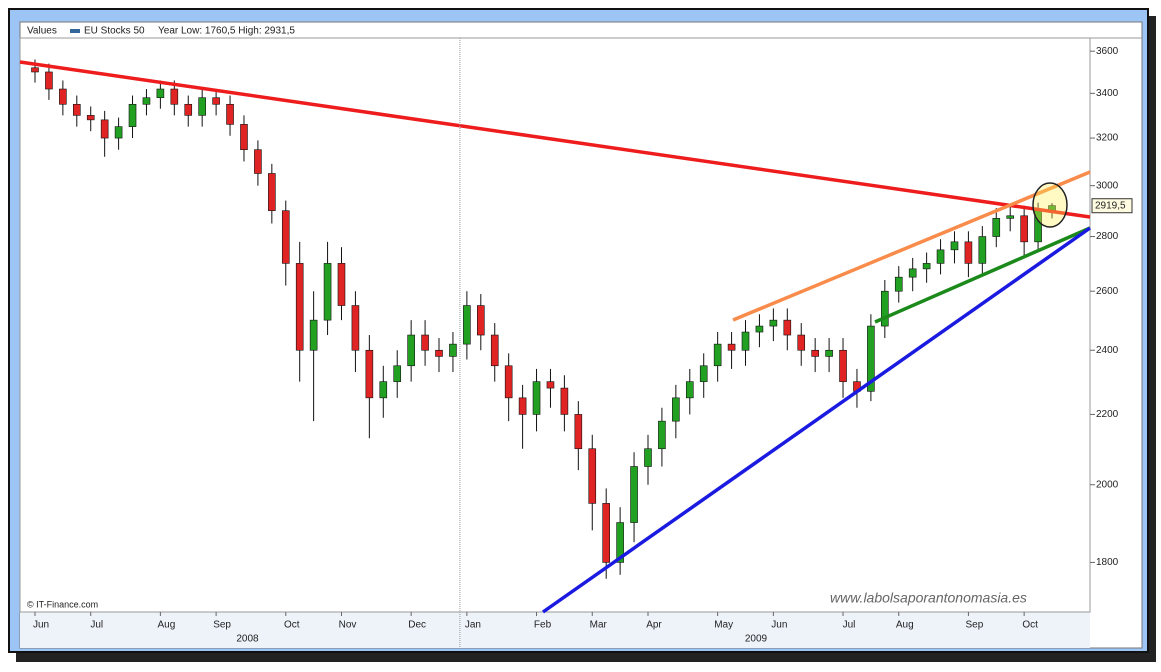 This screenshot has width=1161, height=672. I want to click on y-tick-label: 2800, so click(1107, 236).